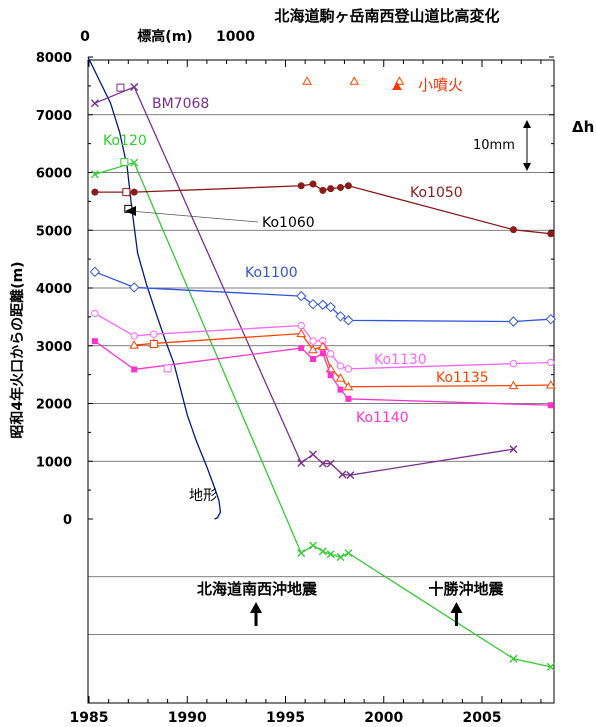 Image resolution: width=596 pixels, height=727 pixels. What do you see at coordinates (54, 58) in the screenshot?
I see `y-tick-label: 8000` at bounding box center [54, 58].